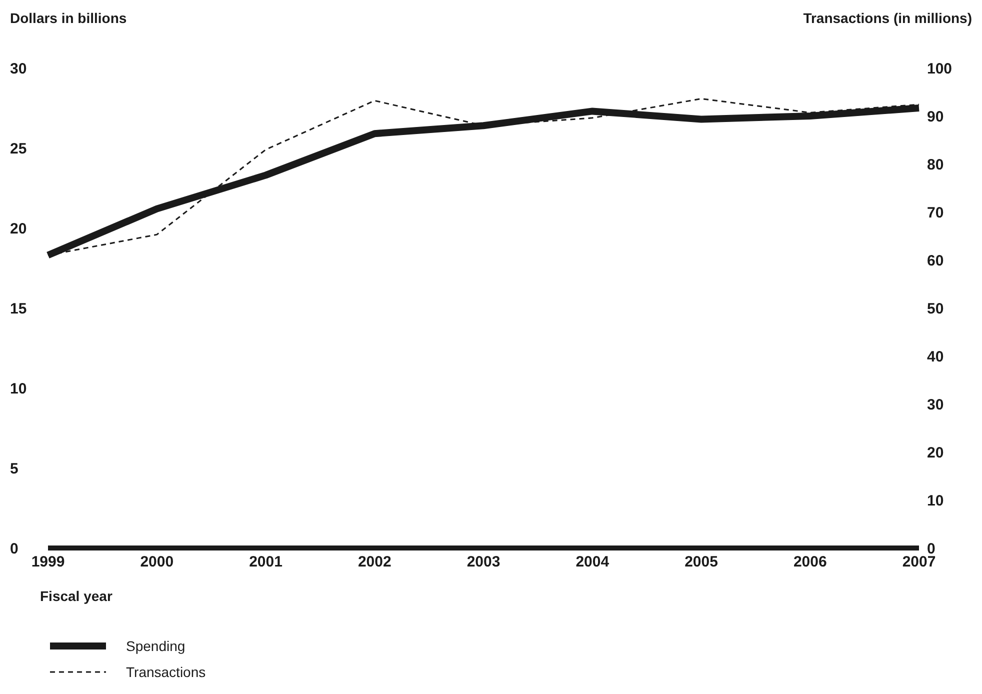 The width and height of the screenshot is (982, 694). Describe the element at coordinates (265, 562) in the screenshot. I see `x-tick-label: 2001` at that location.